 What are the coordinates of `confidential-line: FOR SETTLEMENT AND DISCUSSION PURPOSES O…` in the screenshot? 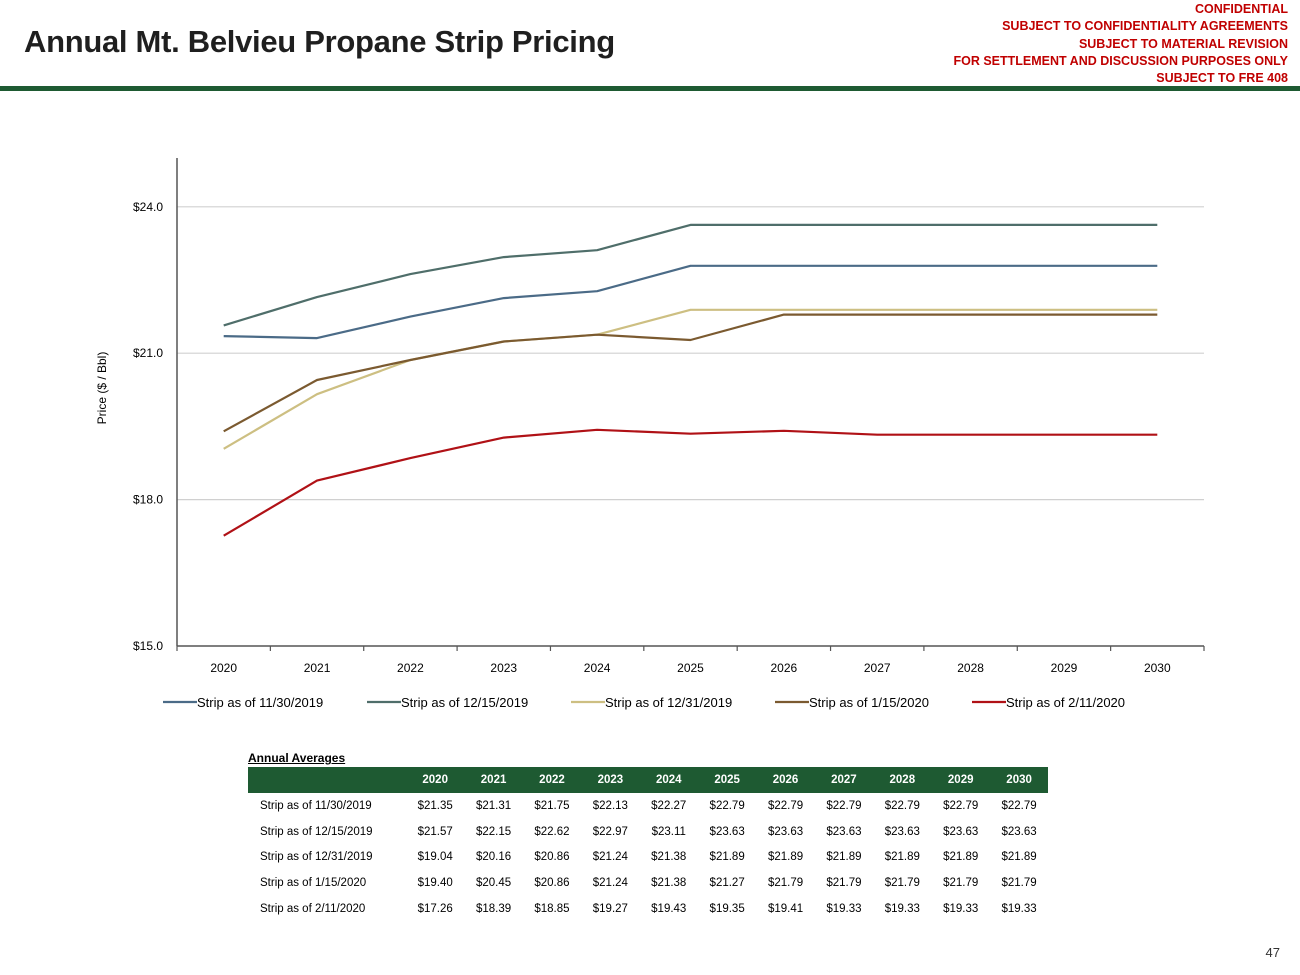 It's located at (1120, 60).